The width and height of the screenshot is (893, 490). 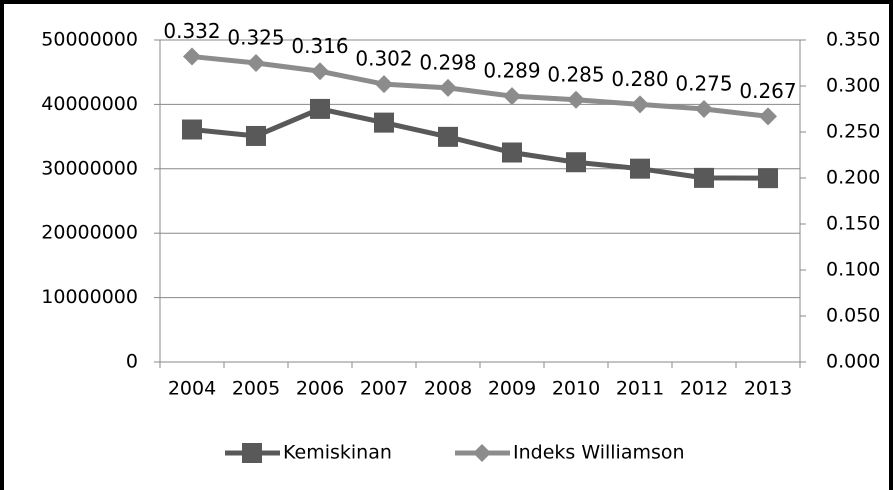 I want to click on x-tick-label: 2011, so click(x=640, y=389).